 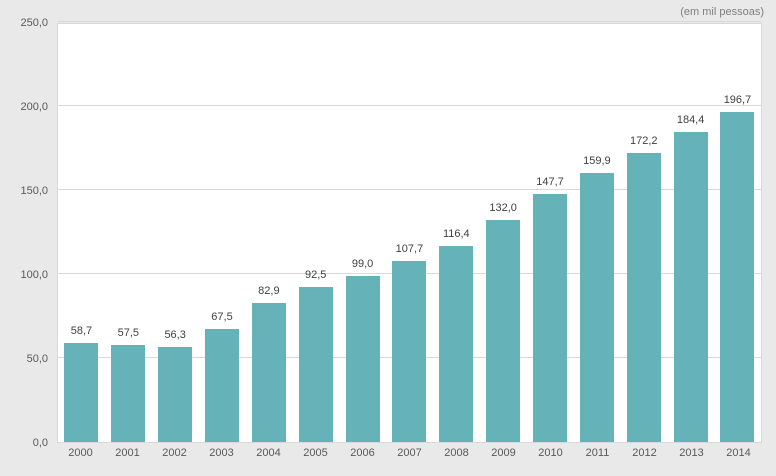 I want to click on bar-value-label: 99,0, so click(x=362, y=264).